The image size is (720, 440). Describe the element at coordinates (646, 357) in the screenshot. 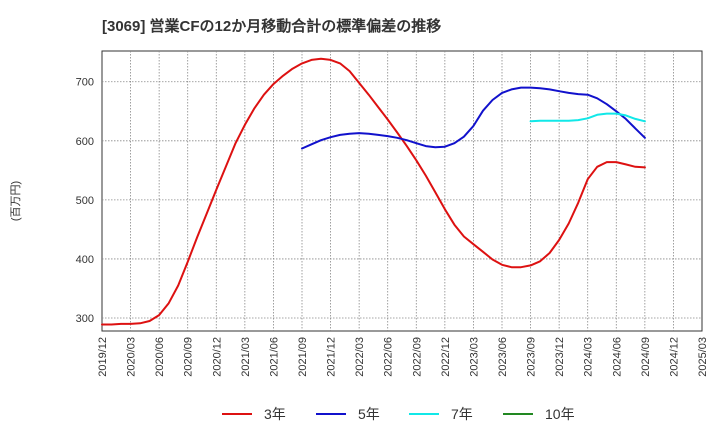

I see `x-tick-label: 2024/09` at that location.